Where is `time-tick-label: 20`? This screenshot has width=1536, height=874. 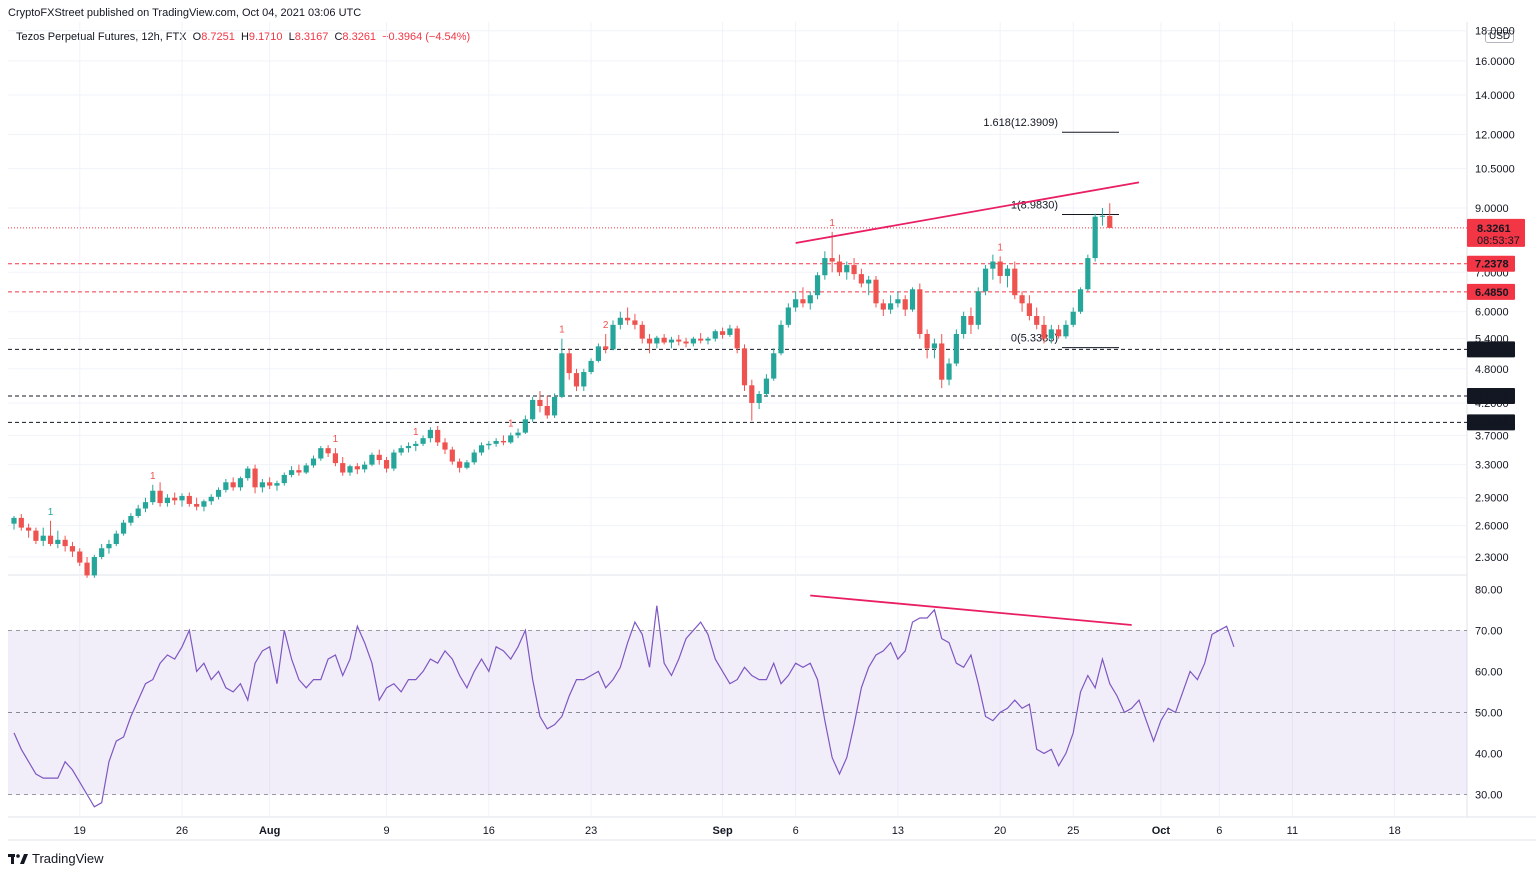 time-tick-label: 20 is located at coordinates (1000, 831).